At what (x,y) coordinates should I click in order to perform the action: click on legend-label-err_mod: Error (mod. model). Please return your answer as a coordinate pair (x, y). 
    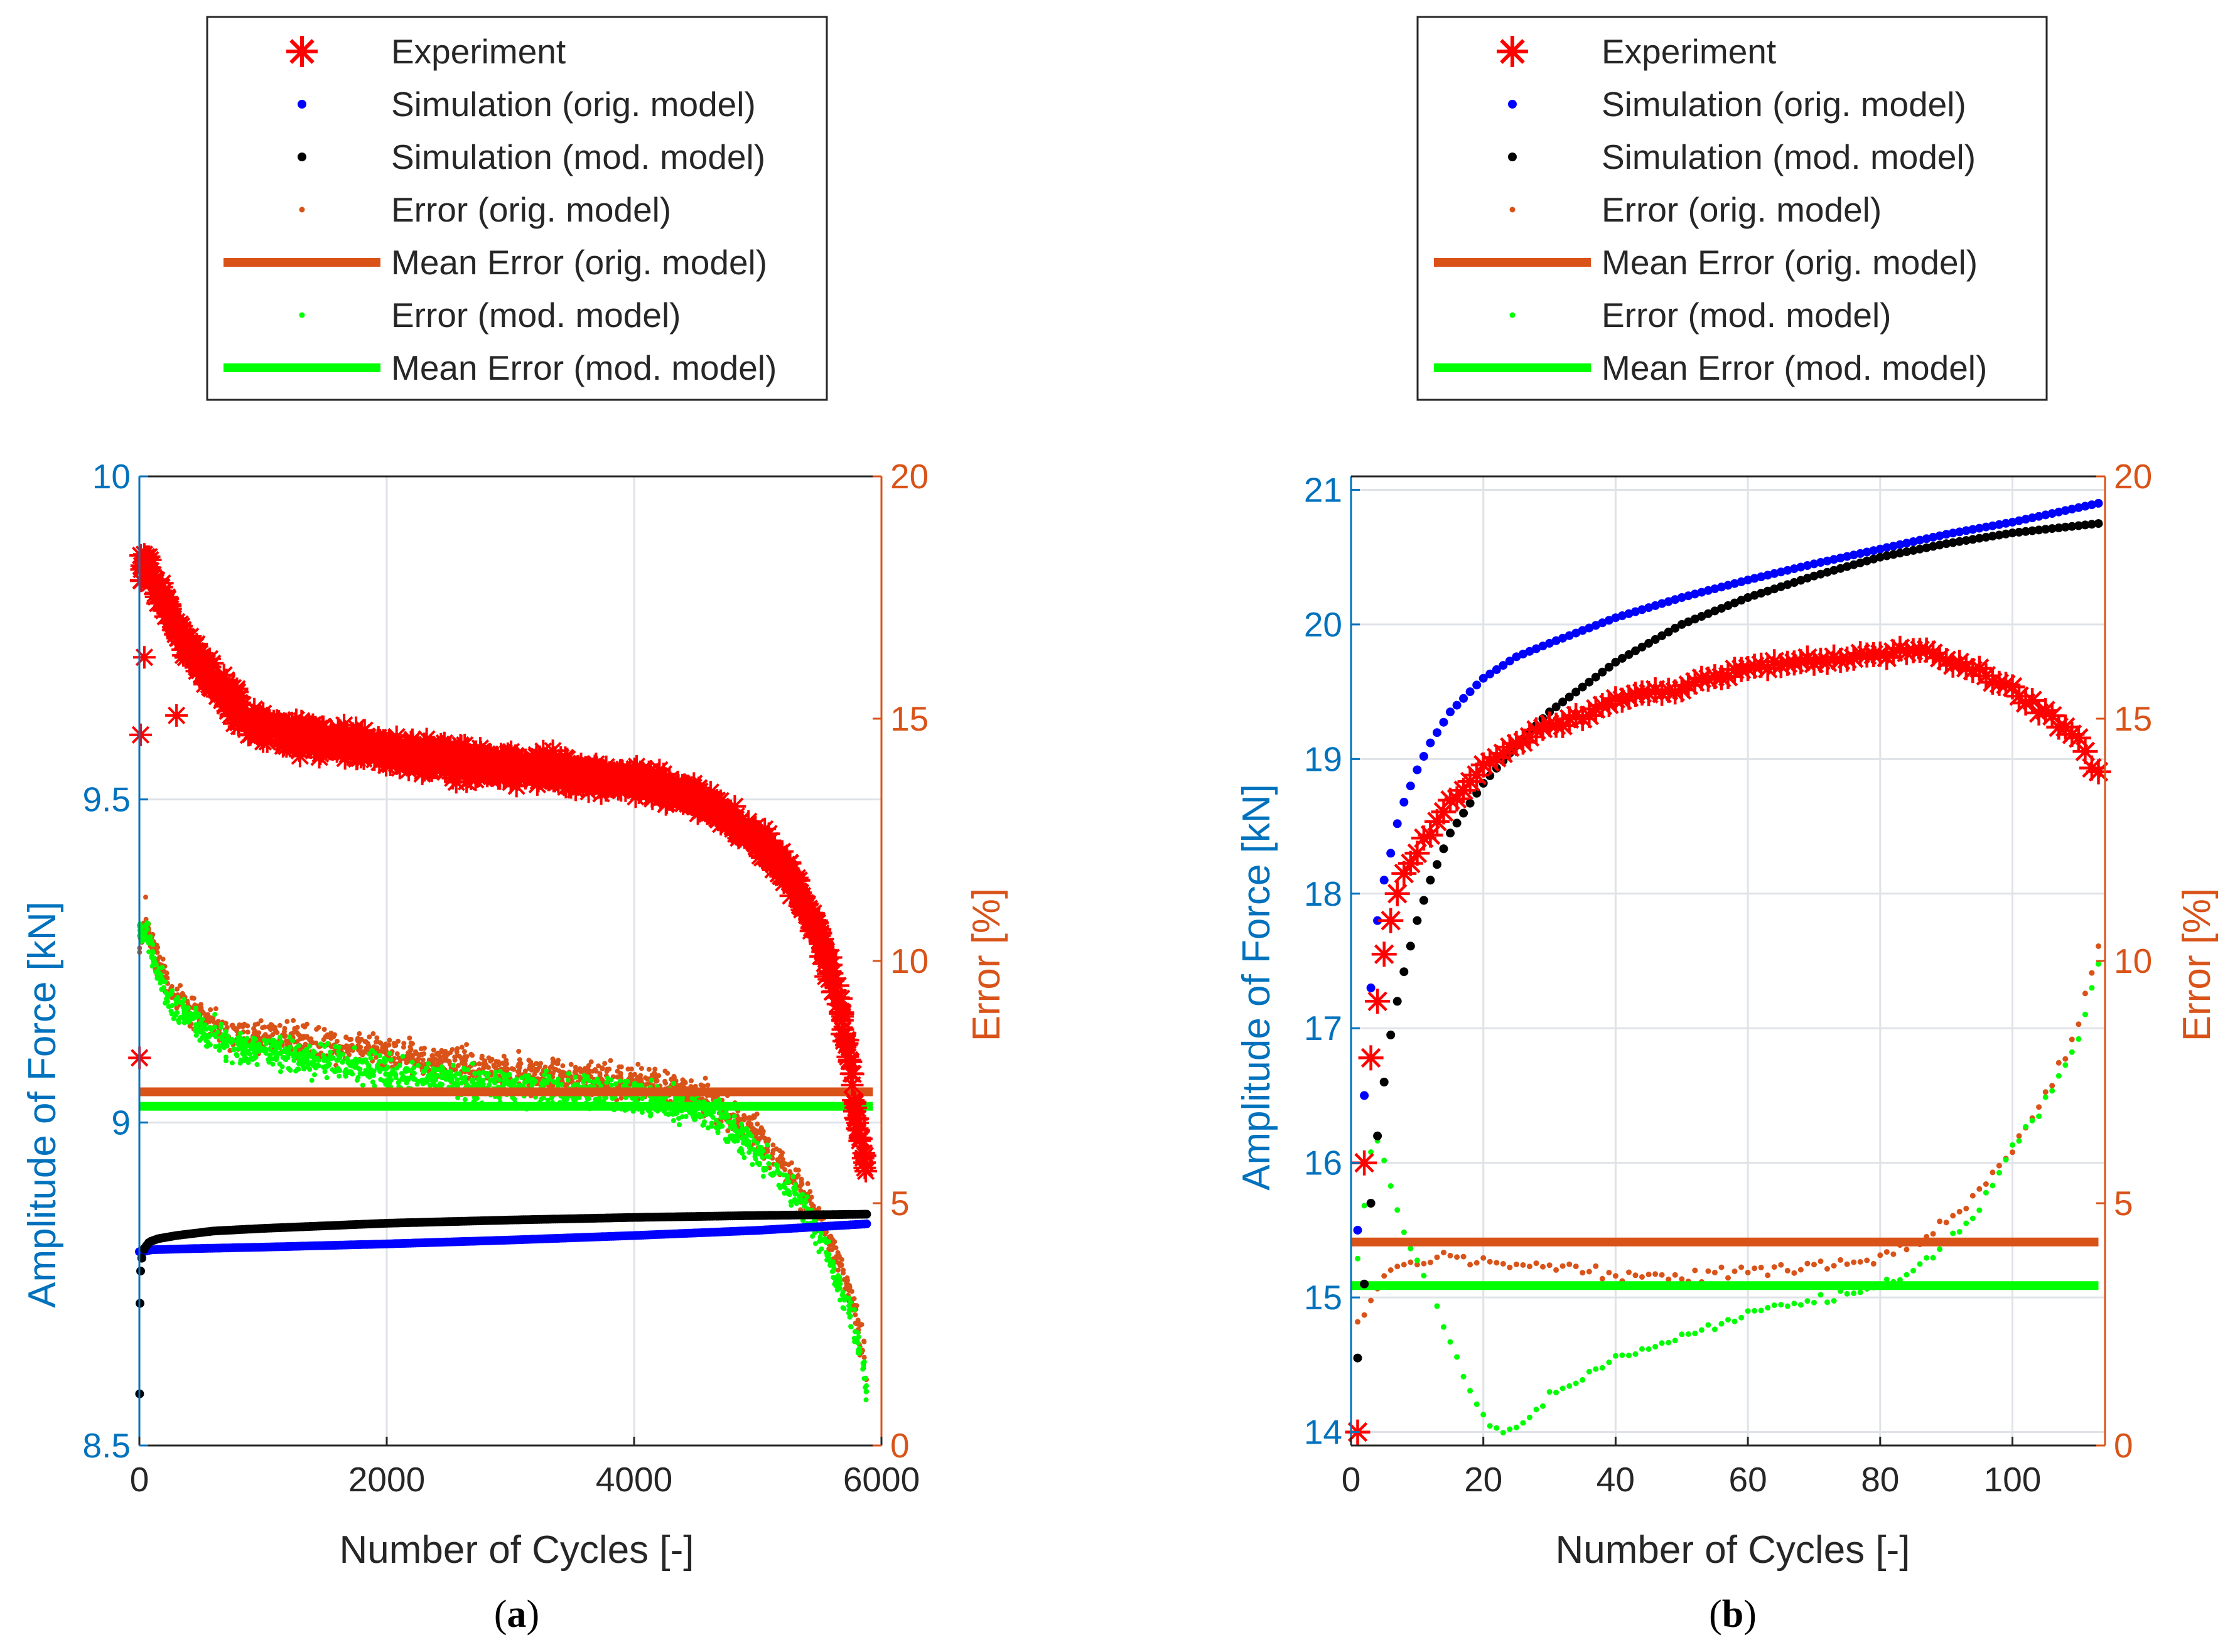
    Looking at the image, I should click on (536, 315).